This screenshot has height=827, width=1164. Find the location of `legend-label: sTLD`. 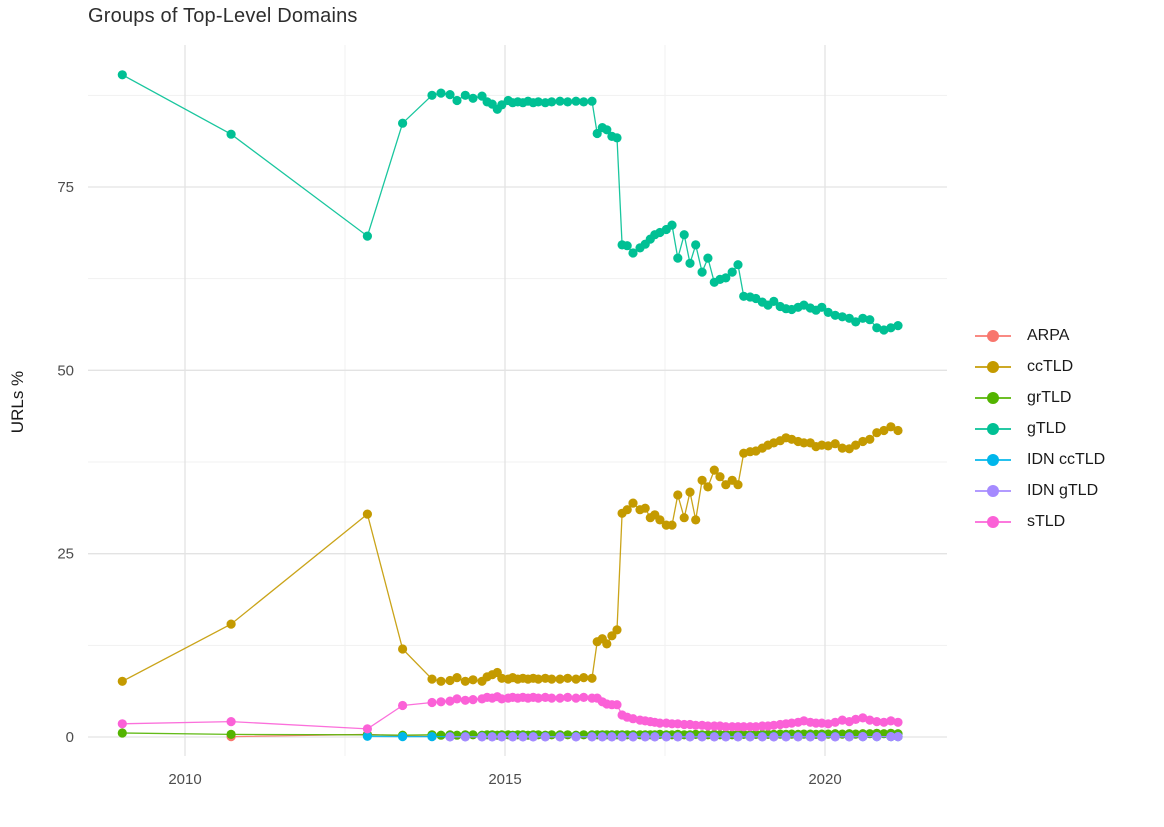

legend-label: sTLD is located at coordinates (1046, 521).